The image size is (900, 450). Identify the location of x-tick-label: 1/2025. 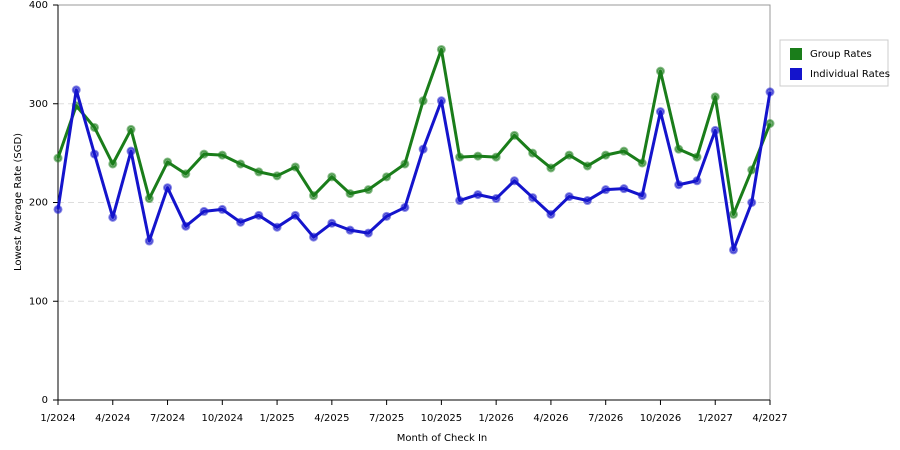
(276, 418).